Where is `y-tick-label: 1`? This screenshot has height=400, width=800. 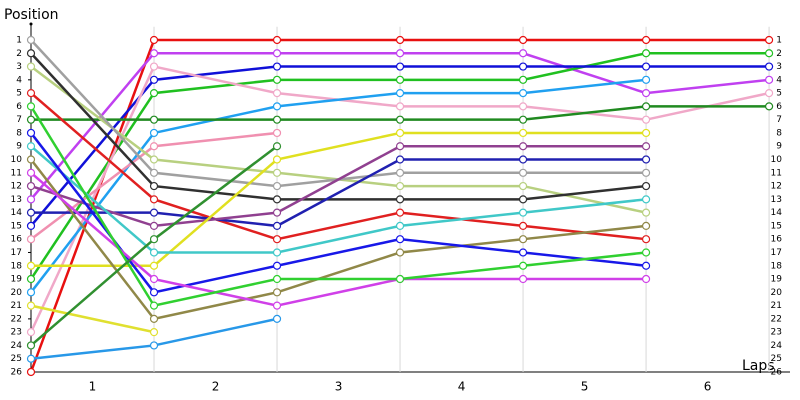 y-tick-label: 1 is located at coordinates (19, 40).